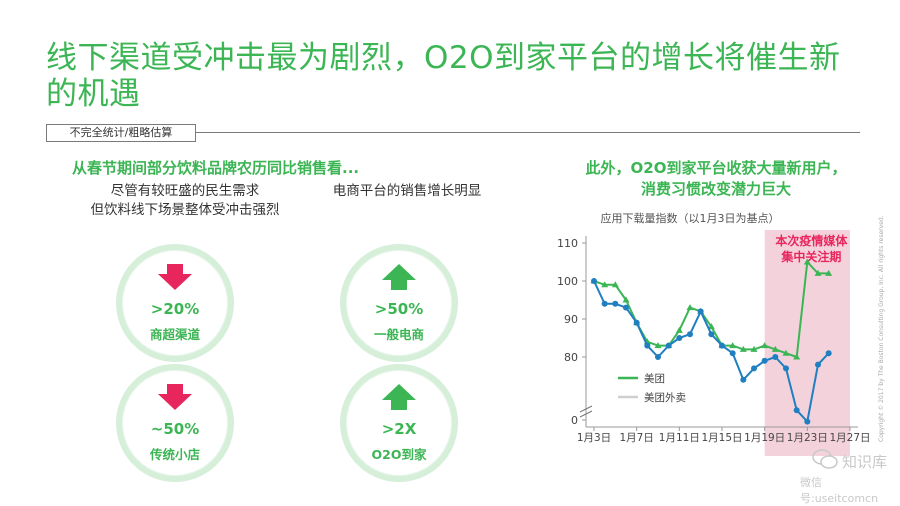  Describe the element at coordinates (665, 397) in the screenshot. I see `legend-label: 美团外卖` at that location.